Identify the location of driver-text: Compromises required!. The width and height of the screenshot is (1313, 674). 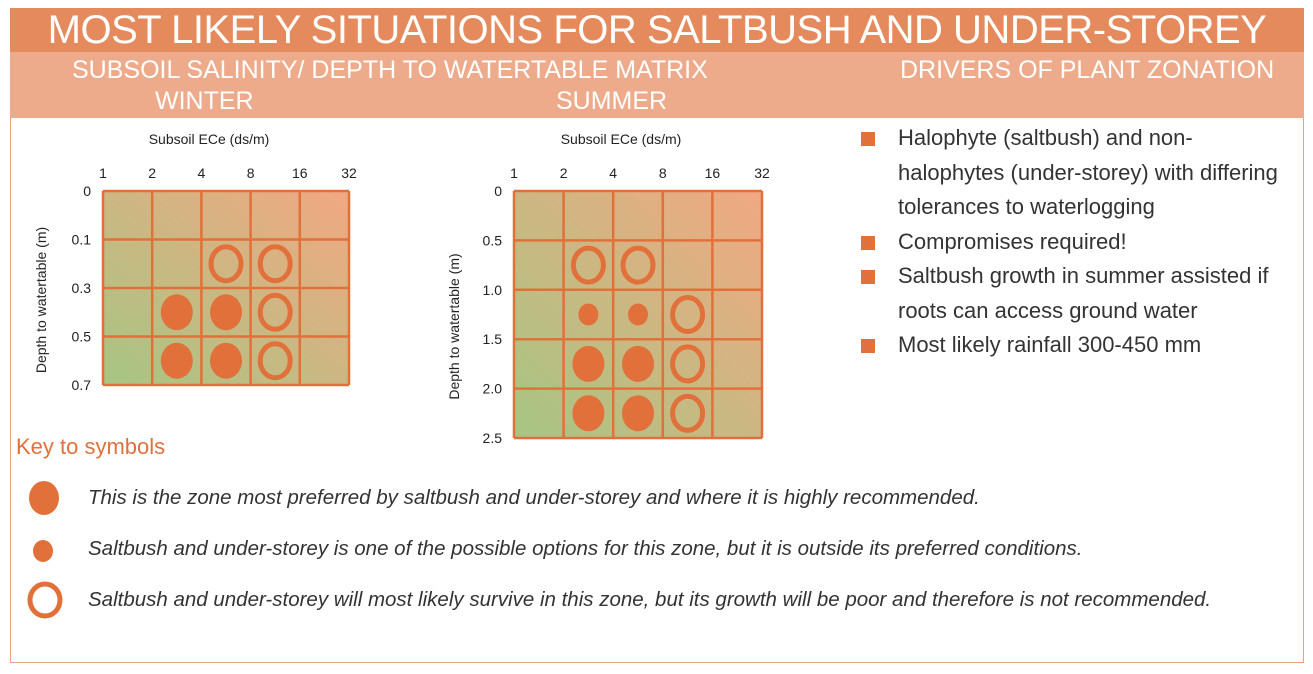
(1012, 241).